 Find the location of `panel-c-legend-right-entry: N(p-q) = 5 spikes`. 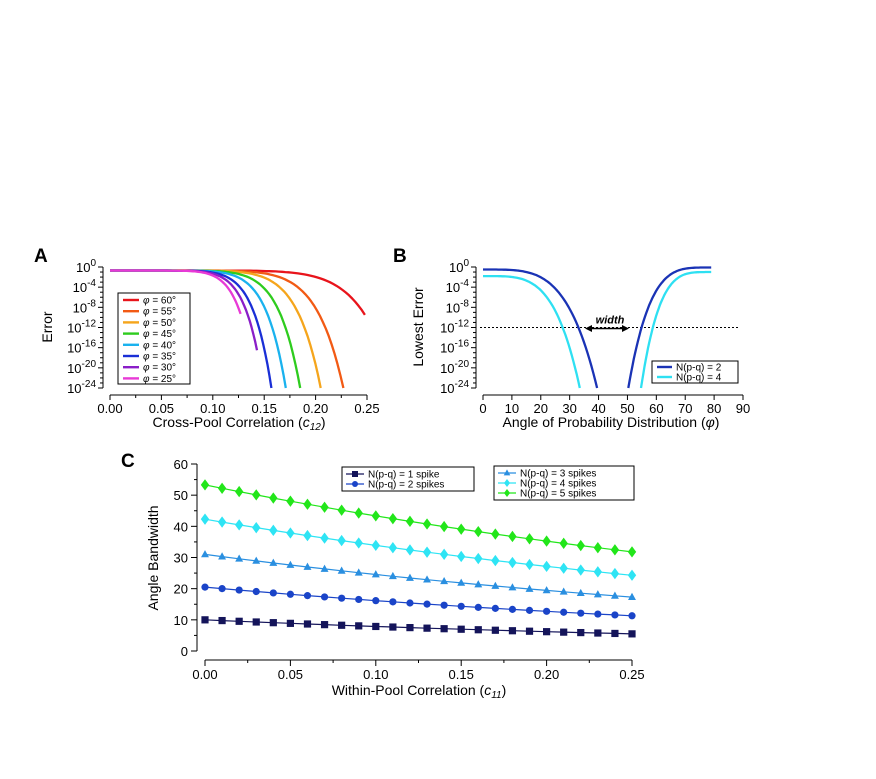

panel-c-legend-right-entry: N(p-q) = 5 spikes is located at coordinates (558, 494).